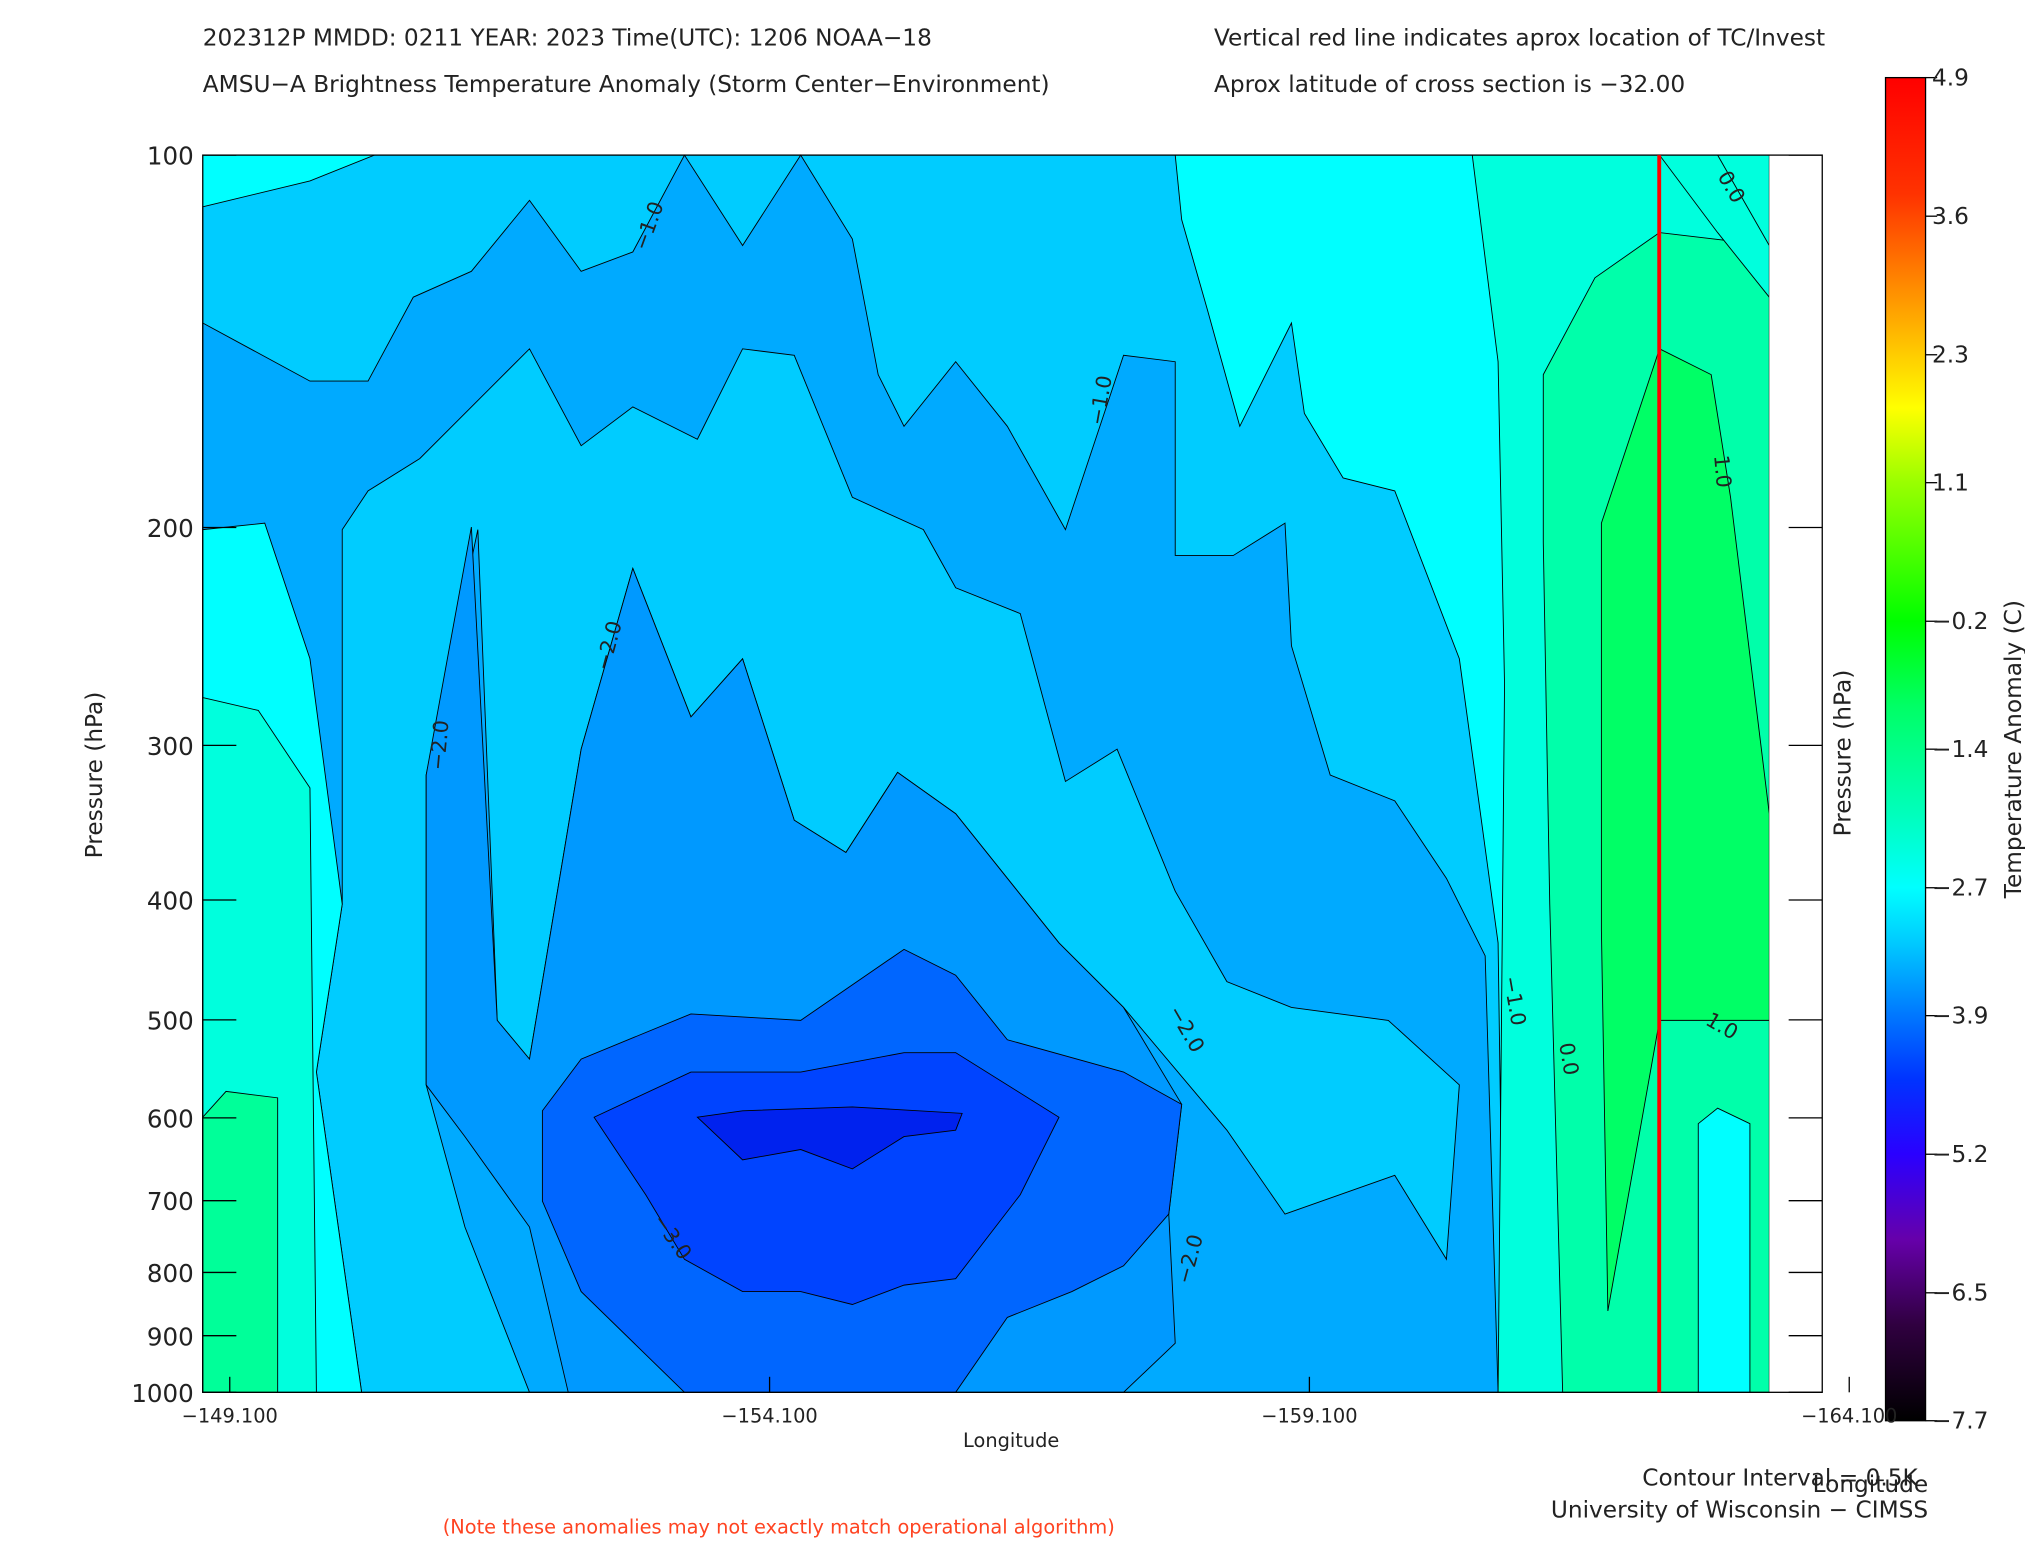 The height and width of the screenshot is (1550, 2025). I want to click on x-tick-label: −159.100, so click(1309, 1415).